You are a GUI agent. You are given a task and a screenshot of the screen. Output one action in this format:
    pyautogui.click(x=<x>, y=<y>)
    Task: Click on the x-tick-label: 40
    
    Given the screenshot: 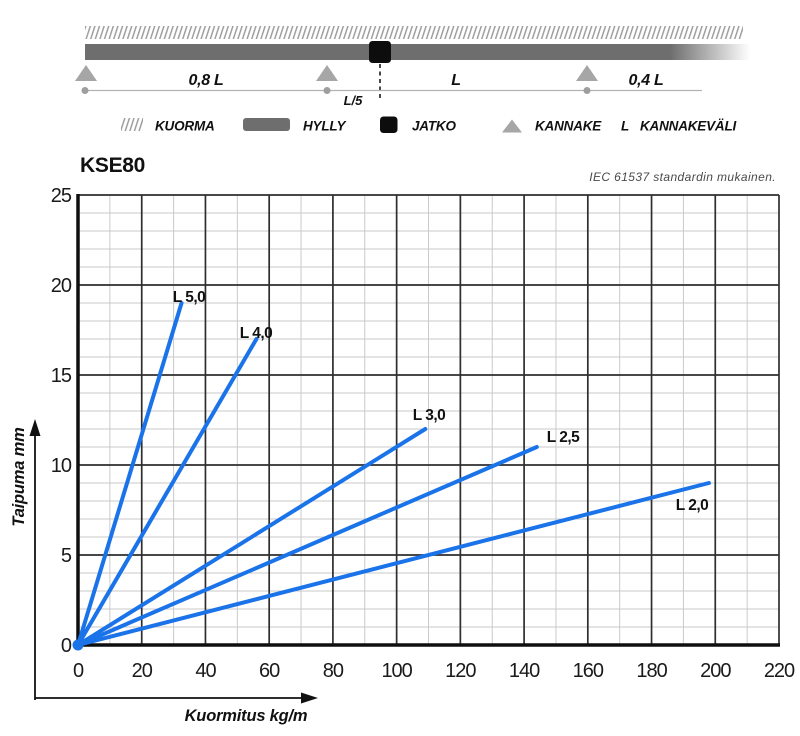 What is the action you would take?
    pyautogui.click(x=205, y=671)
    